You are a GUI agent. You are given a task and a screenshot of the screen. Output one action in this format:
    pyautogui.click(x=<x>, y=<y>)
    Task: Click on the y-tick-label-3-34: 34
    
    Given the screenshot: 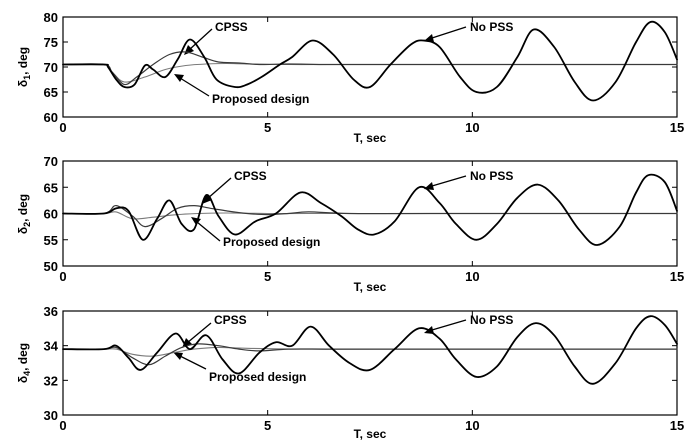 What is the action you would take?
    pyautogui.click(x=51, y=346)
    